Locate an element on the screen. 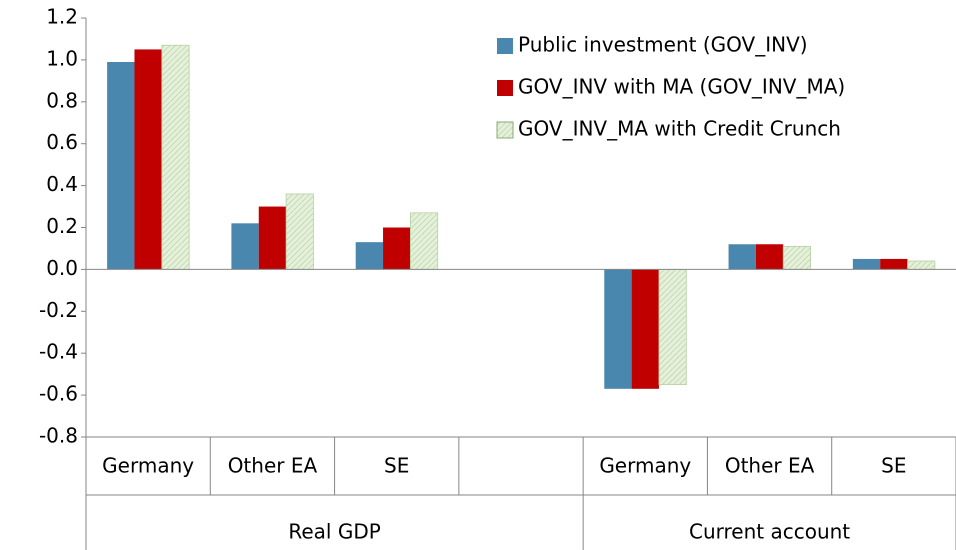  legend-label: GOV_INV_MA with Credit Crunch is located at coordinates (679, 129).